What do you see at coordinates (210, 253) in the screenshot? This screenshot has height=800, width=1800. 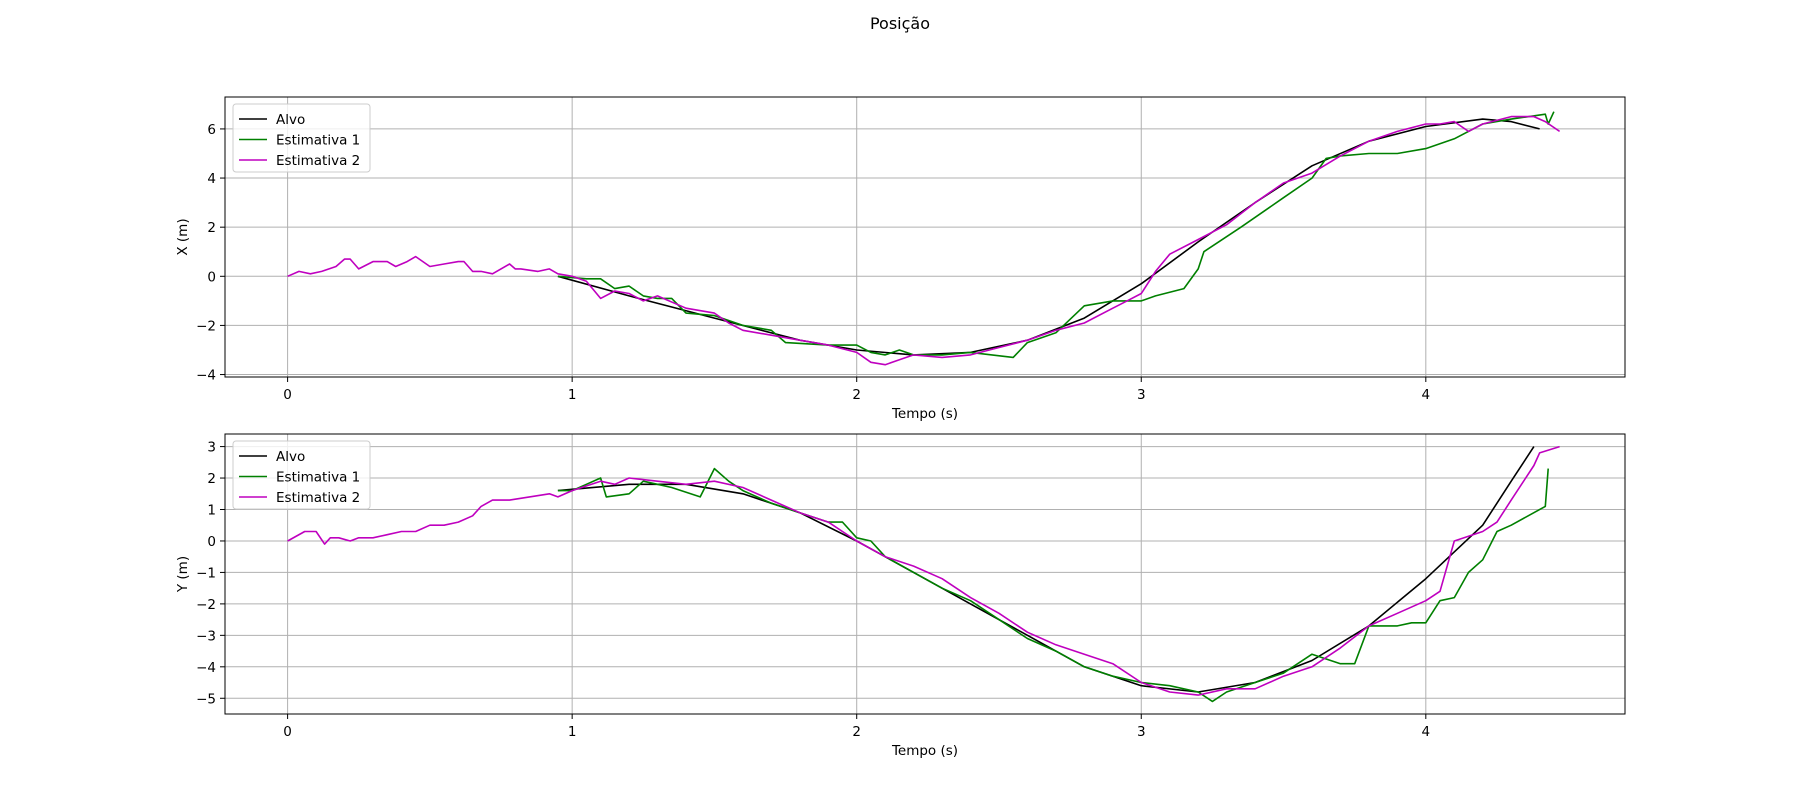 I see `y-axis-ticks-x: −4 −2 0 2 4 6` at bounding box center [210, 253].